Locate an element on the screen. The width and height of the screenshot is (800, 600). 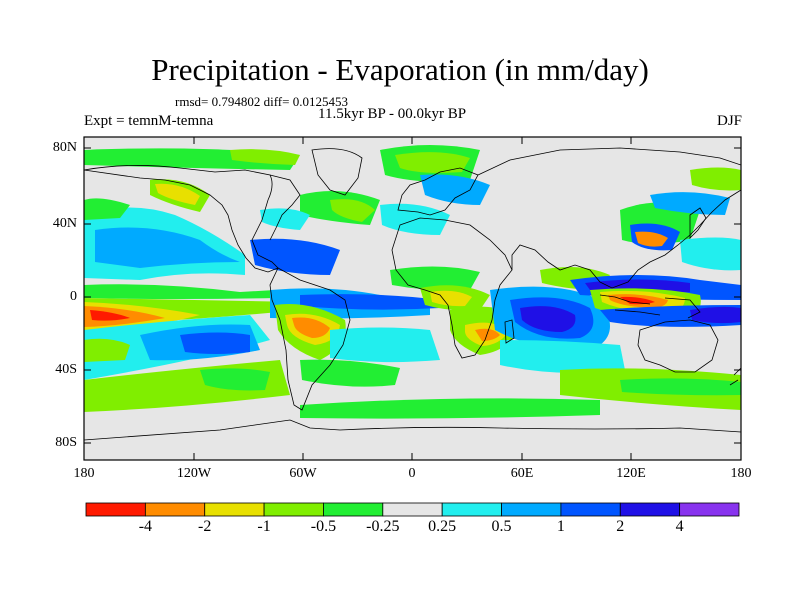
figure-title: Precipitation - Evaporation (in mm/day) is located at coordinates (400, 69).